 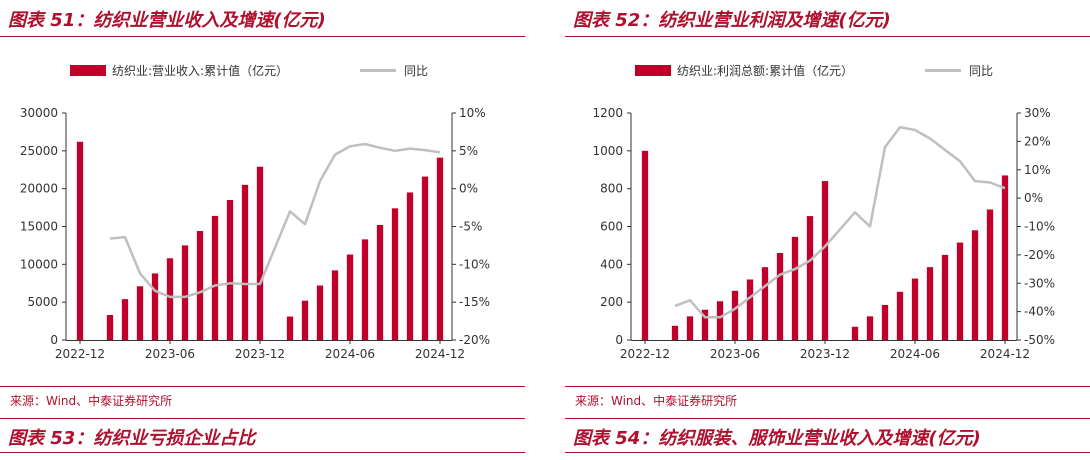 What do you see at coordinates (470, 227) in the screenshot?
I see `y-tick-label-right: -5%` at bounding box center [470, 227].